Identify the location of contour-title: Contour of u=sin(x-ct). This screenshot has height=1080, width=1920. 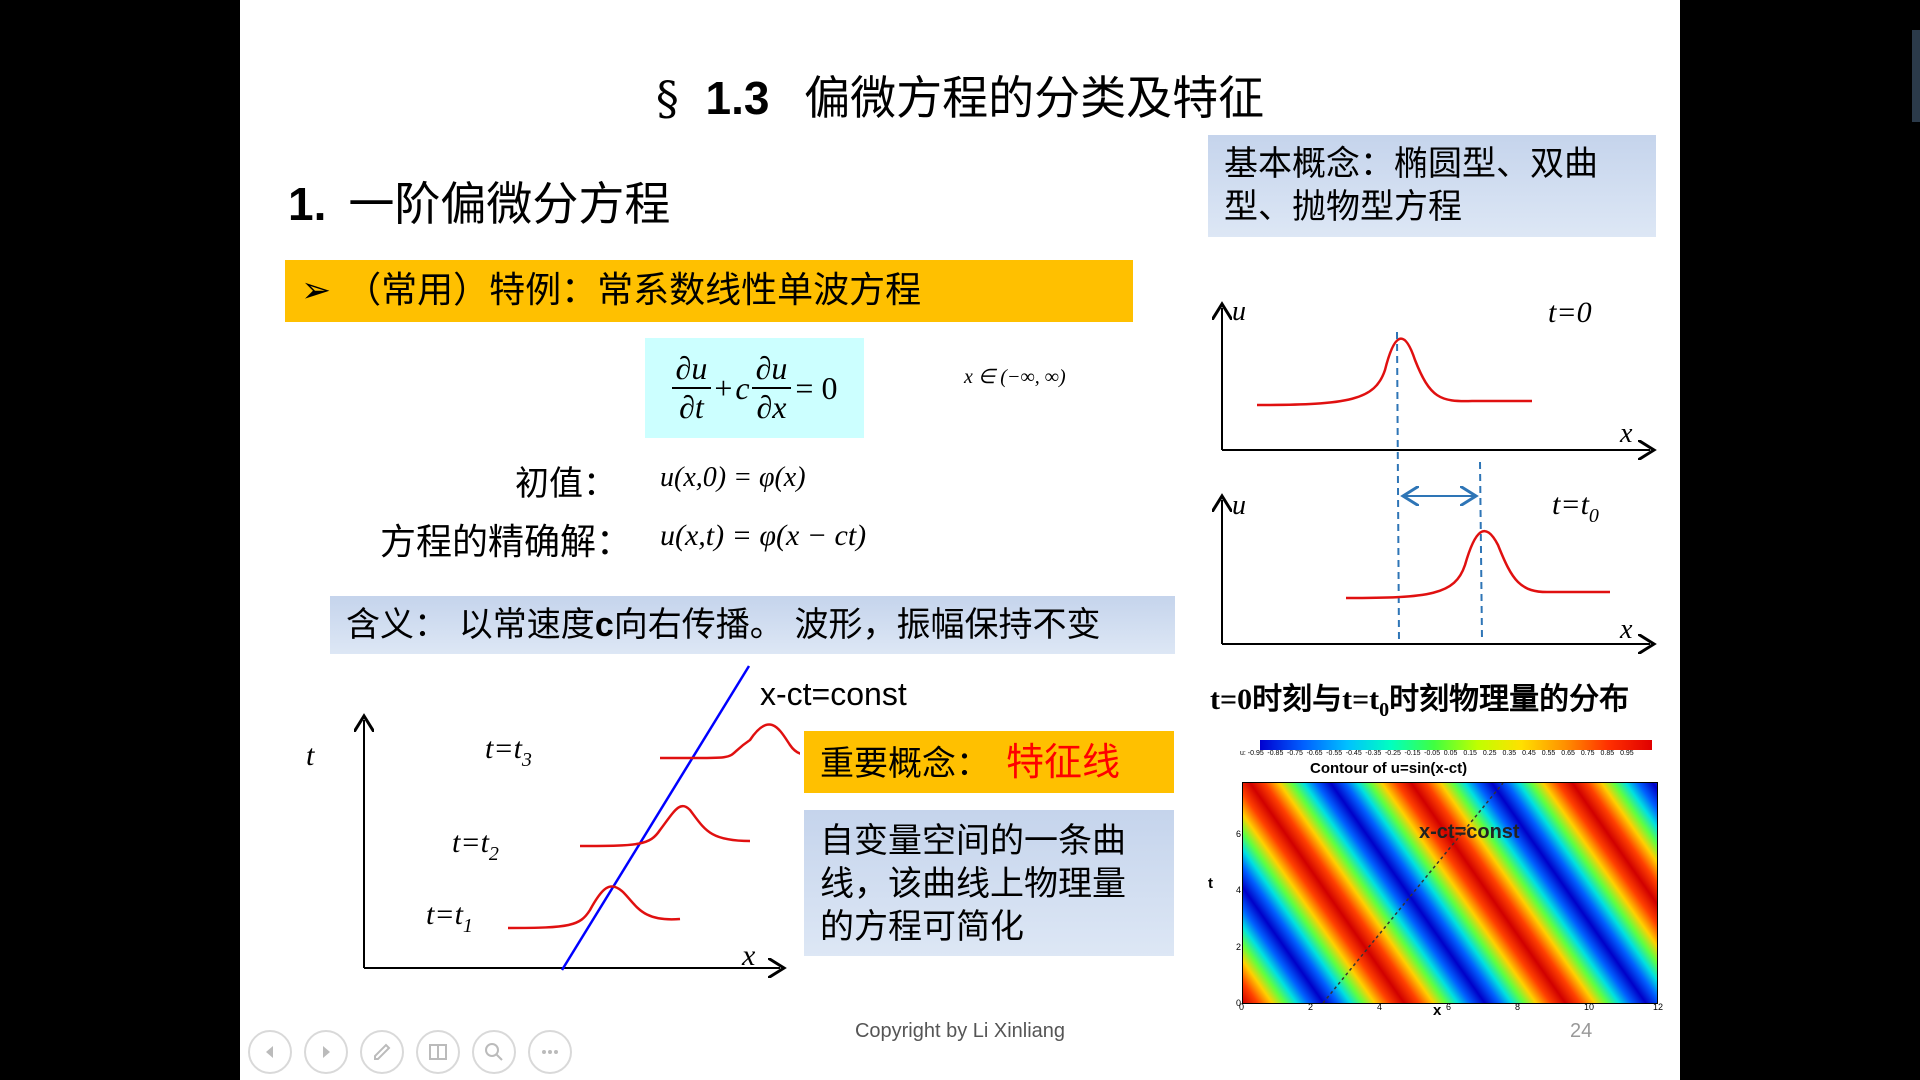
(1389, 768).